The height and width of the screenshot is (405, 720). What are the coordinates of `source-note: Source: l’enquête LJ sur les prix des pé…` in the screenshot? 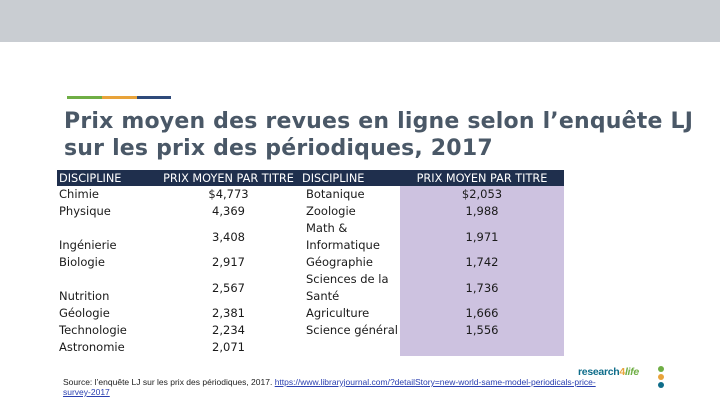 It's located at (343, 387).